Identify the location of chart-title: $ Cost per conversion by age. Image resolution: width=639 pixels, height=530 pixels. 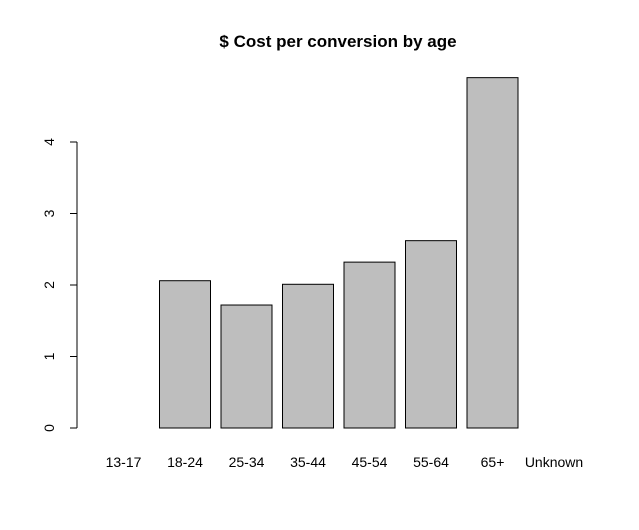
(337, 41).